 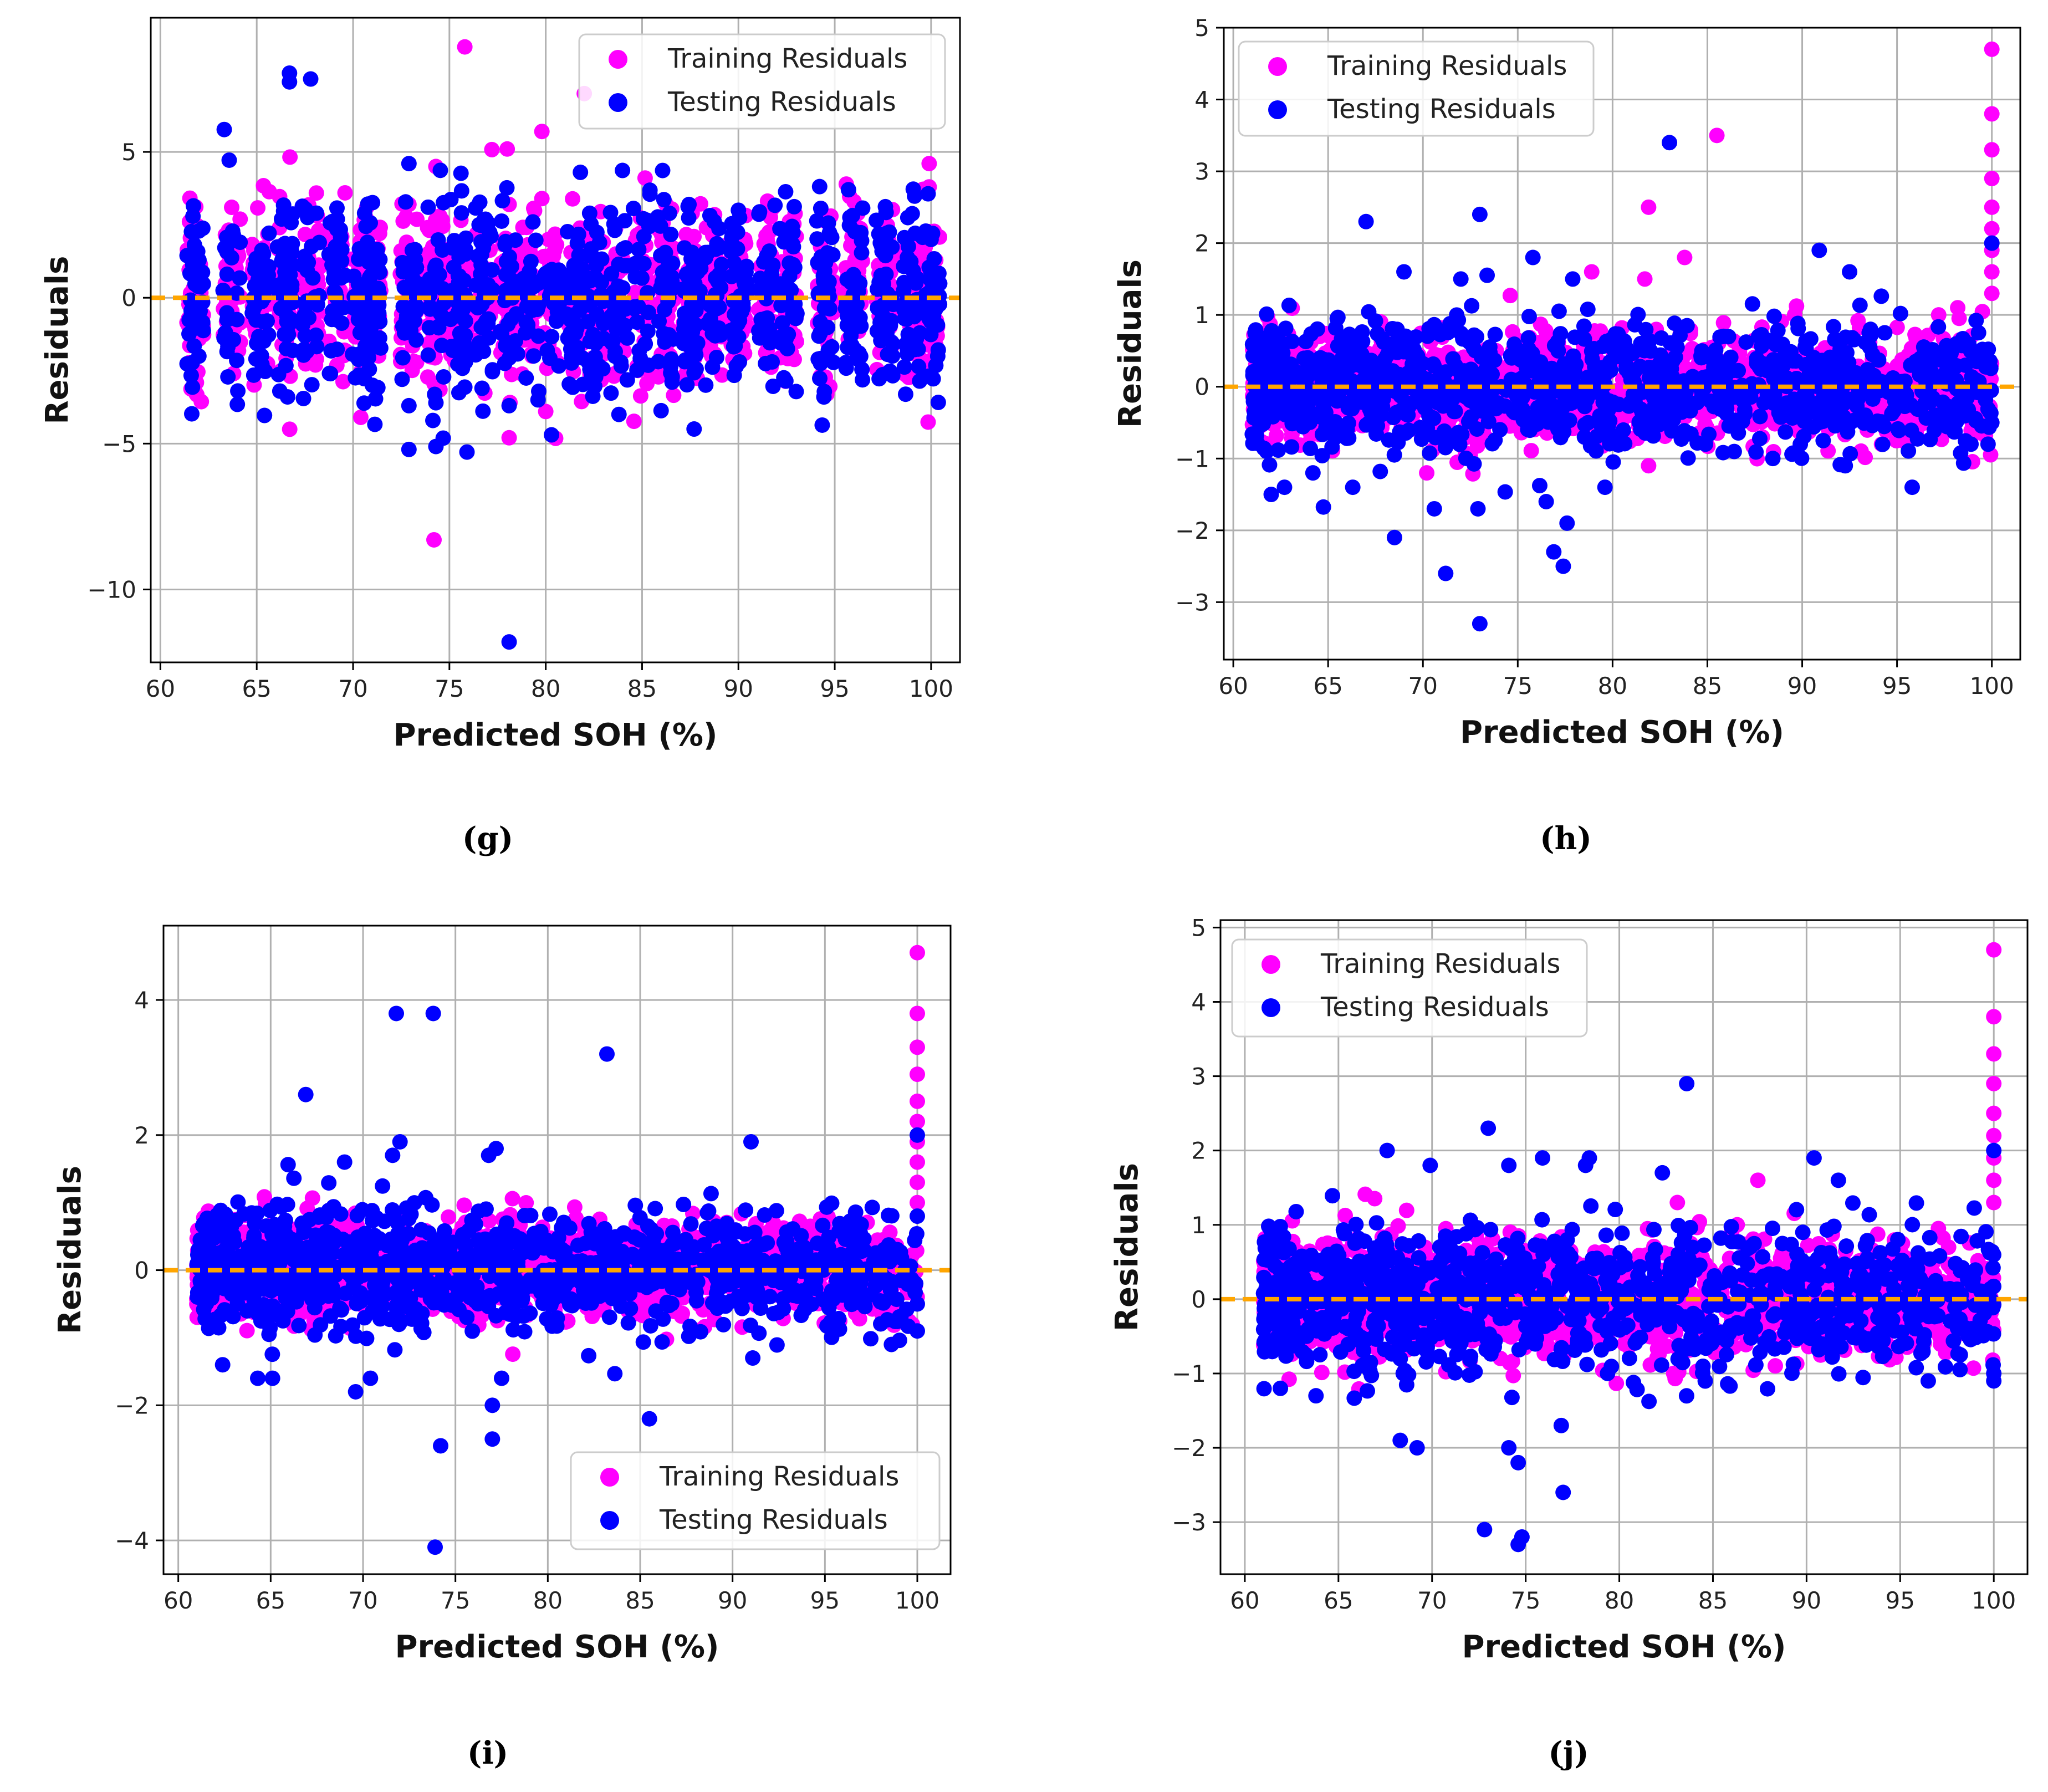 What do you see at coordinates (256, 688) in the screenshot?
I see `x-tick-label: 65` at bounding box center [256, 688].